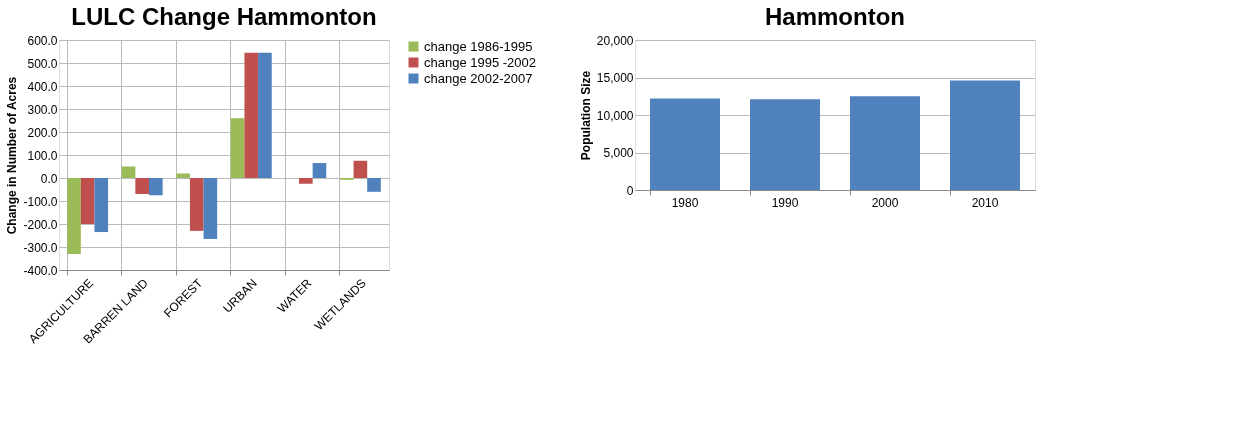  I want to click on x-tick-label: 2000, so click(885, 202).